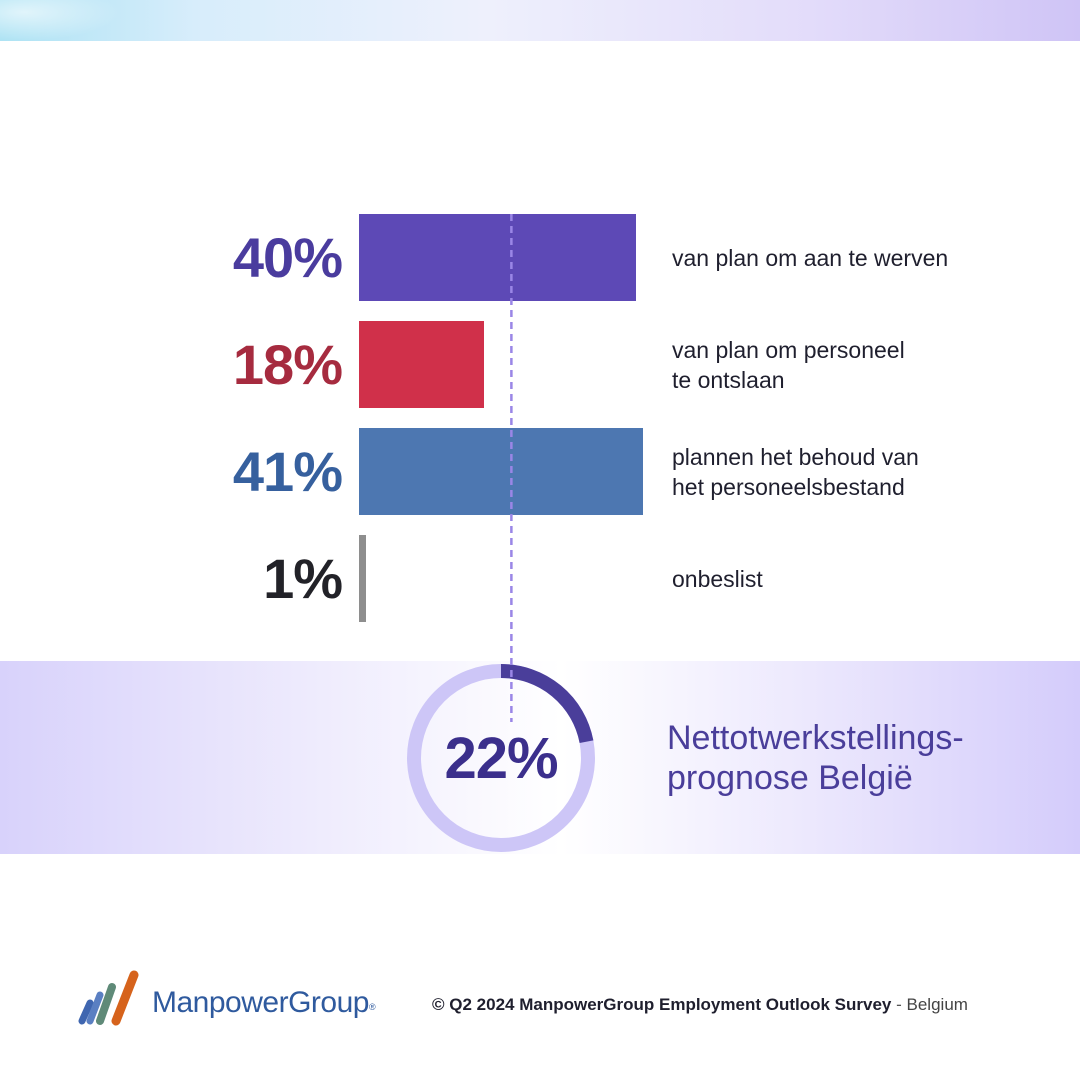  I want to click on source-country: Belgium, so click(937, 1004).